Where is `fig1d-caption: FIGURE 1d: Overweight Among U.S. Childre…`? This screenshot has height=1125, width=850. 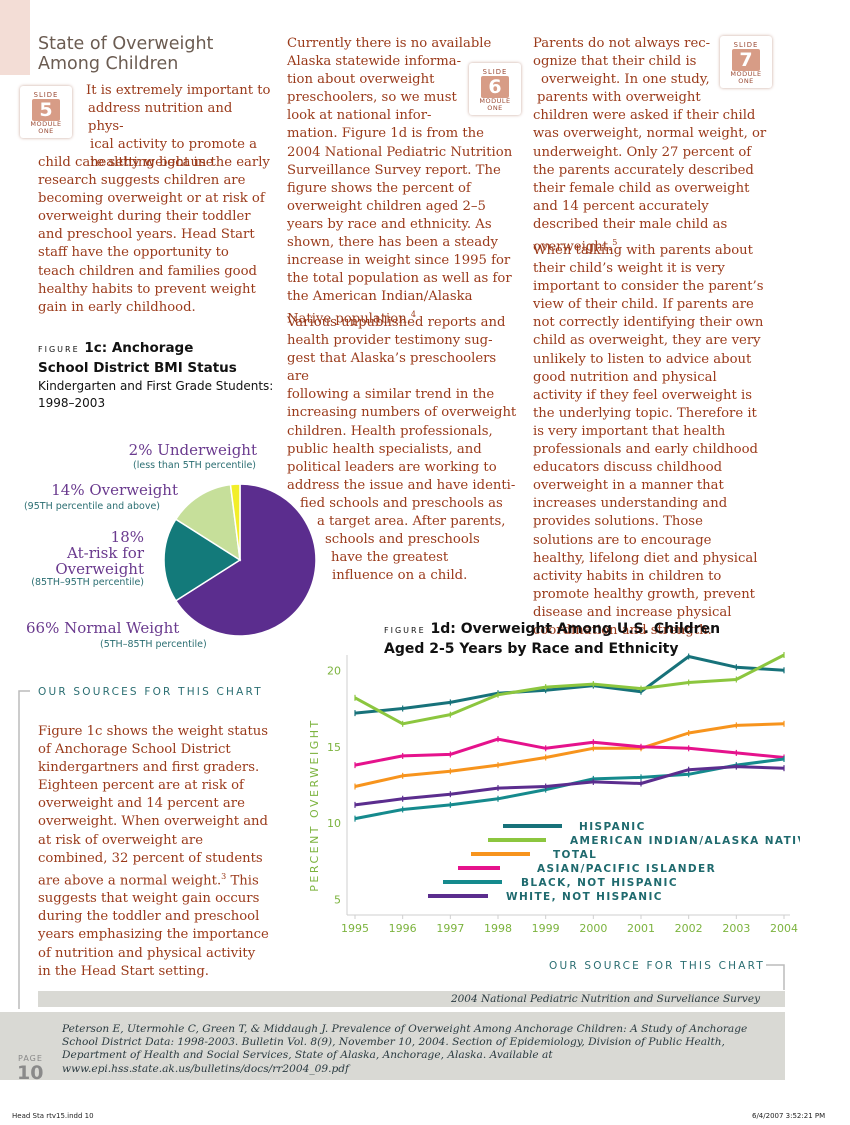
fig1d-caption: FIGURE 1d: Overweight Among U.S. Childre… is located at coordinates (552, 639).